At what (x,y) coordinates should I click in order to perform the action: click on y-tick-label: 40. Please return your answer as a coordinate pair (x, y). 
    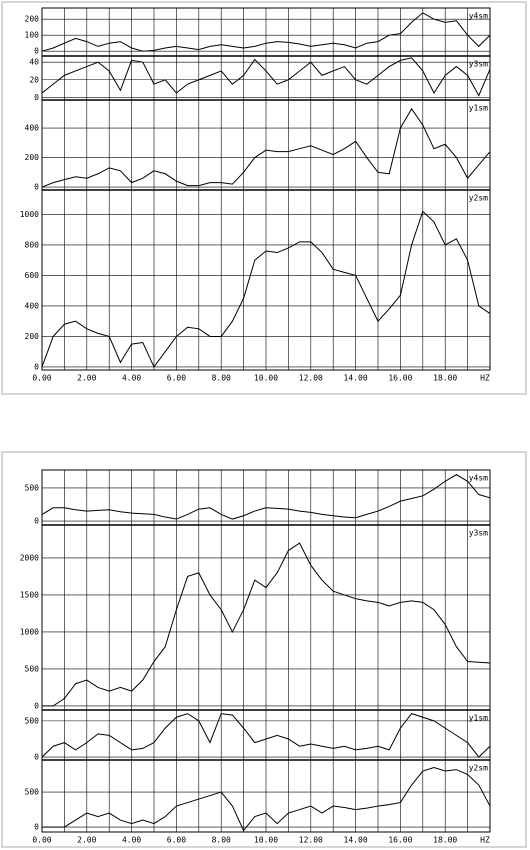
    Looking at the image, I should click on (34, 62).